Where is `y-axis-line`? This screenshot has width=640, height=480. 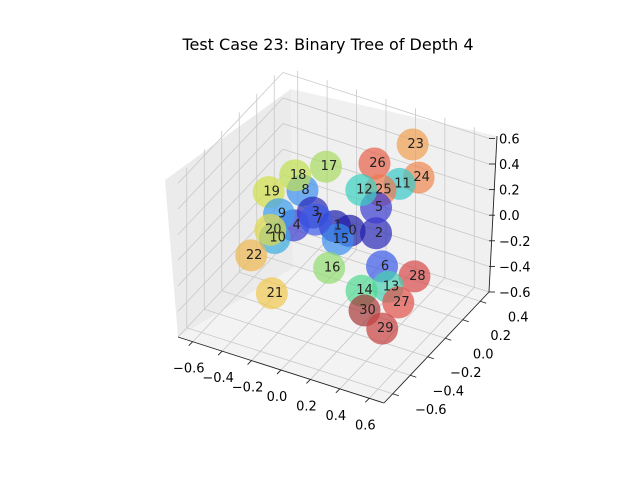
y-axis-line is located at coordinates (436, 347).